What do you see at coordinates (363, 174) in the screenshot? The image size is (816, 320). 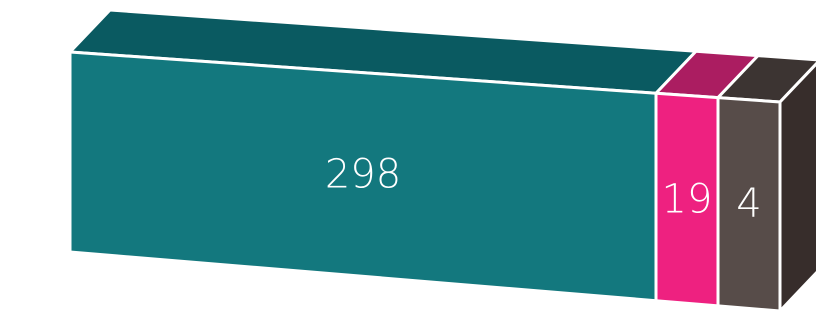 I see `data-label-0: 298` at bounding box center [363, 174].